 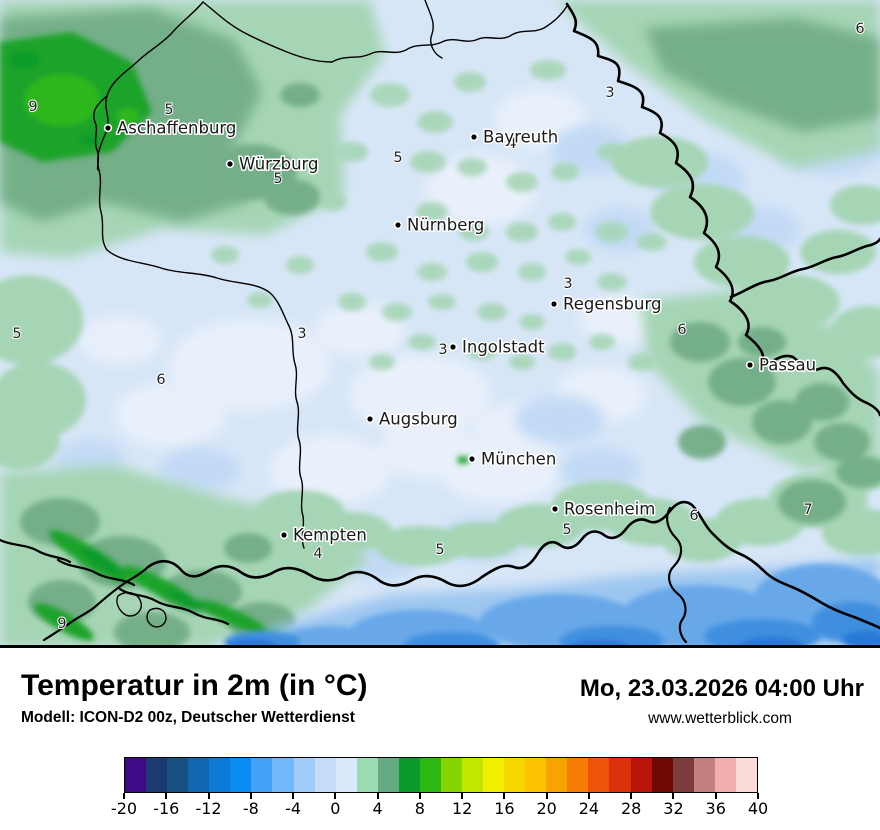 What do you see at coordinates (330, 535) in the screenshot?
I see `city-label: Kempten` at bounding box center [330, 535].